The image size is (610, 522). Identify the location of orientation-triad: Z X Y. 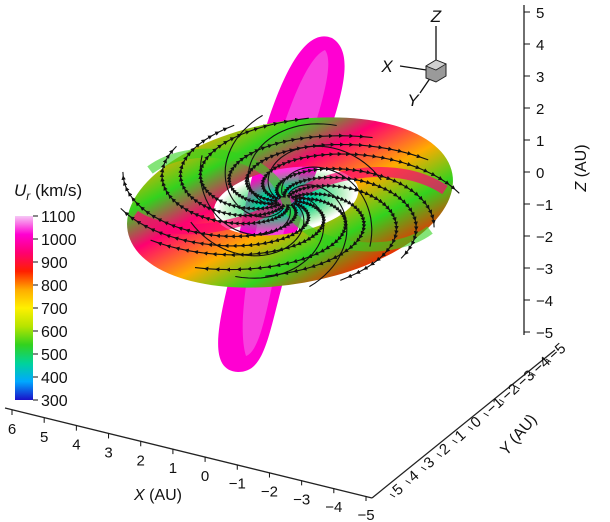
(413, 58).